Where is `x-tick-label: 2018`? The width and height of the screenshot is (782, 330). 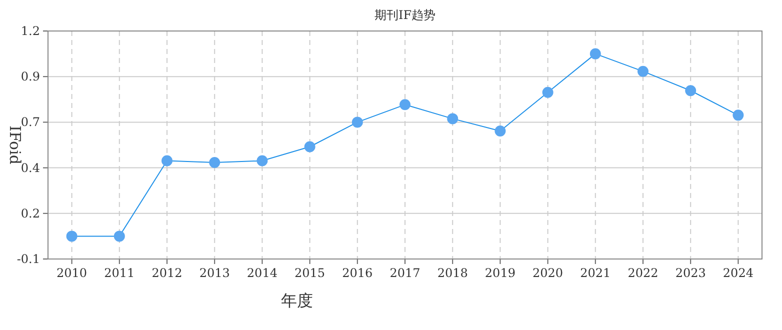
x-tick-label: 2018 is located at coordinates (452, 273).